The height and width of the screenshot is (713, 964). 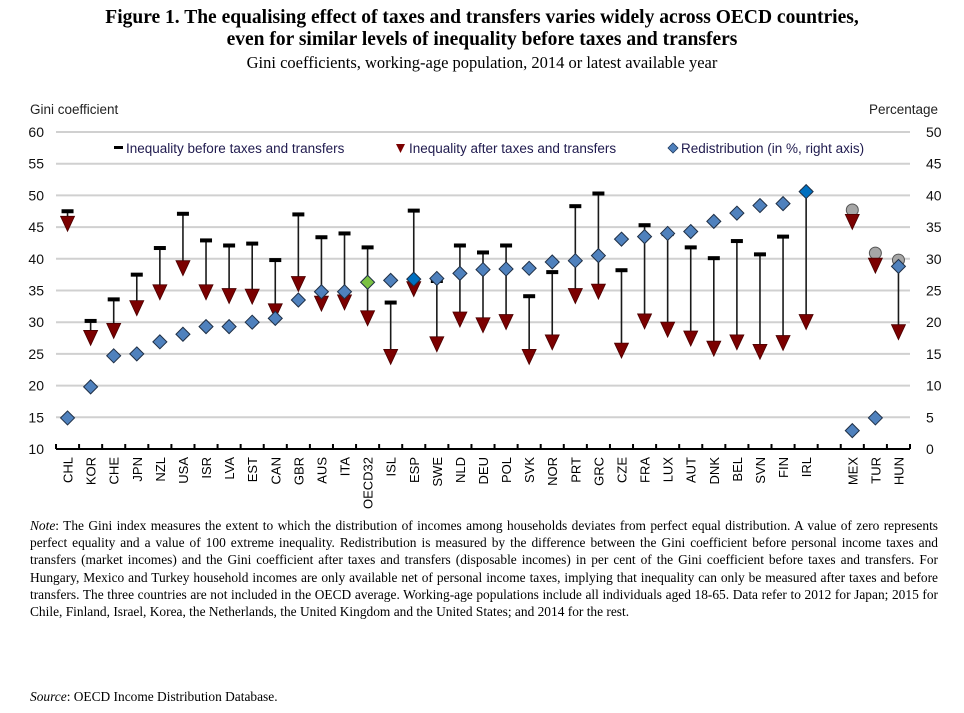 I want to click on x-tick-label: GBR, so click(x=298, y=471).